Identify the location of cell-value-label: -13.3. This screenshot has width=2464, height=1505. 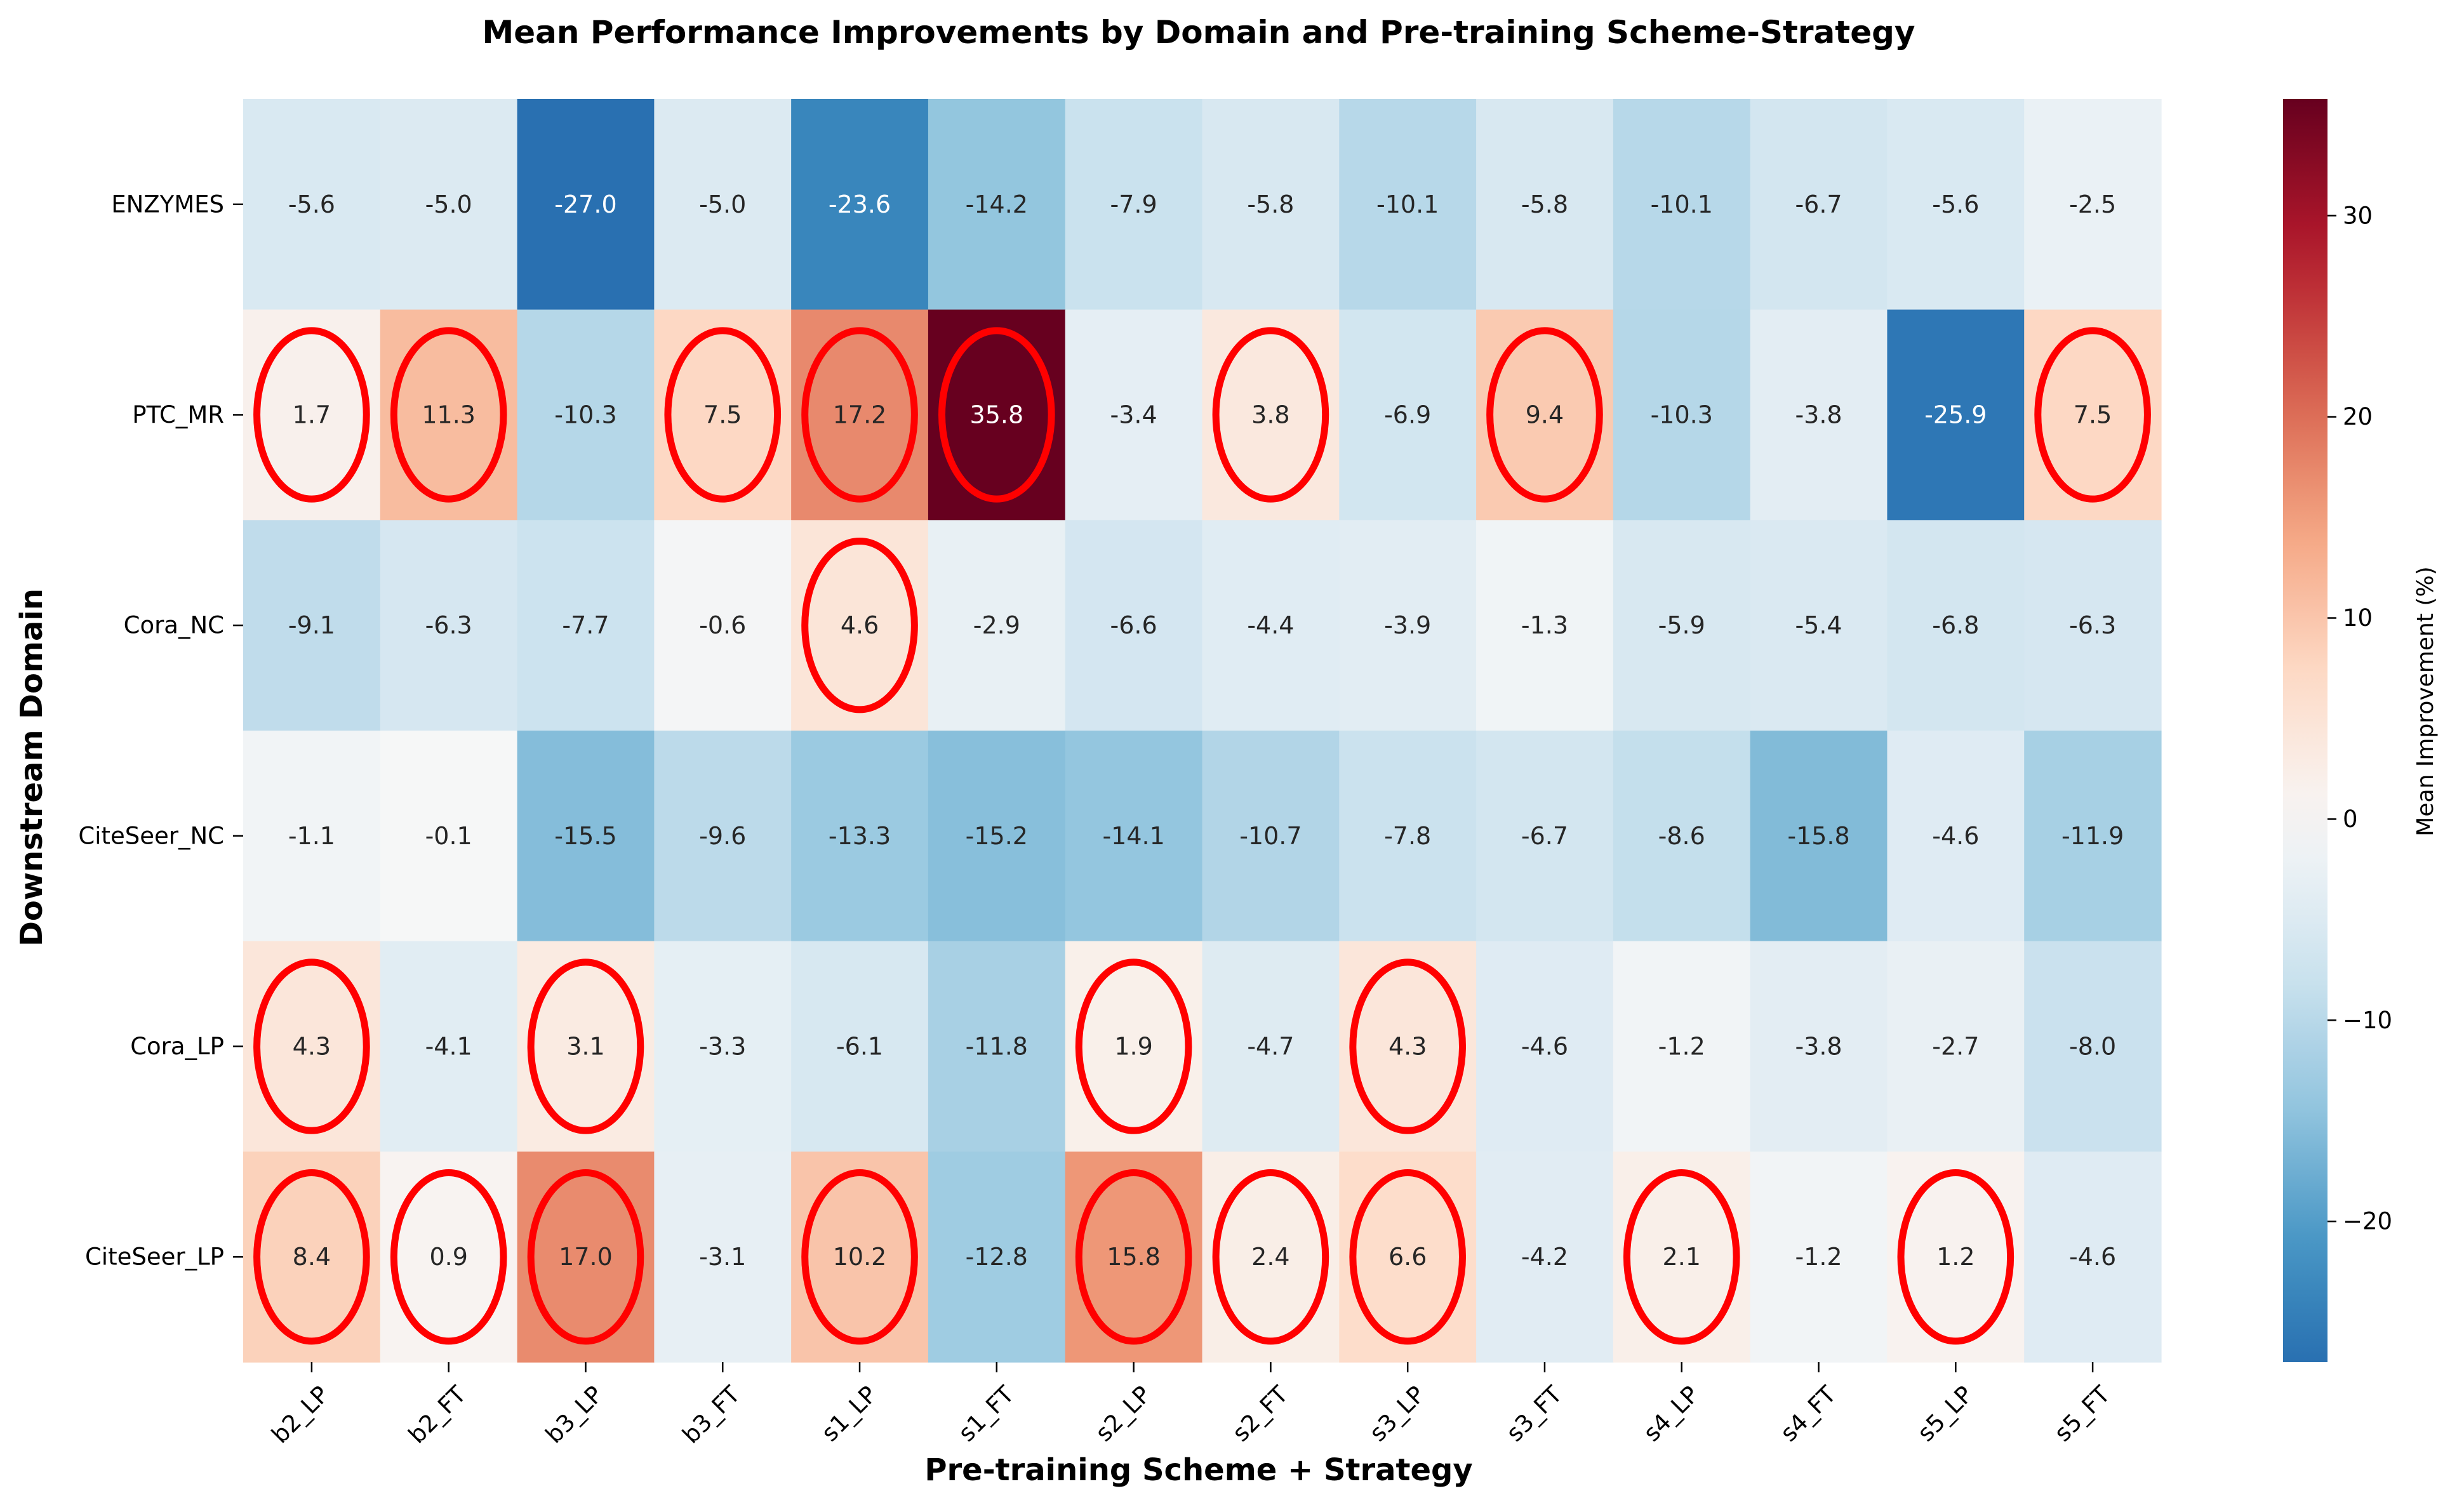
(860, 836).